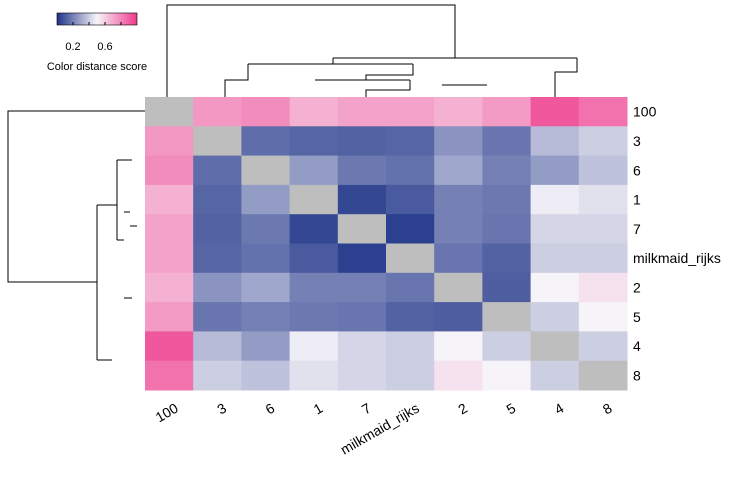 Image resolution: width=754 pixels, height=484 pixels. What do you see at coordinates (637, 287) in the screenshot?
I see `row-label: 2` at bounding box center [637, 287].